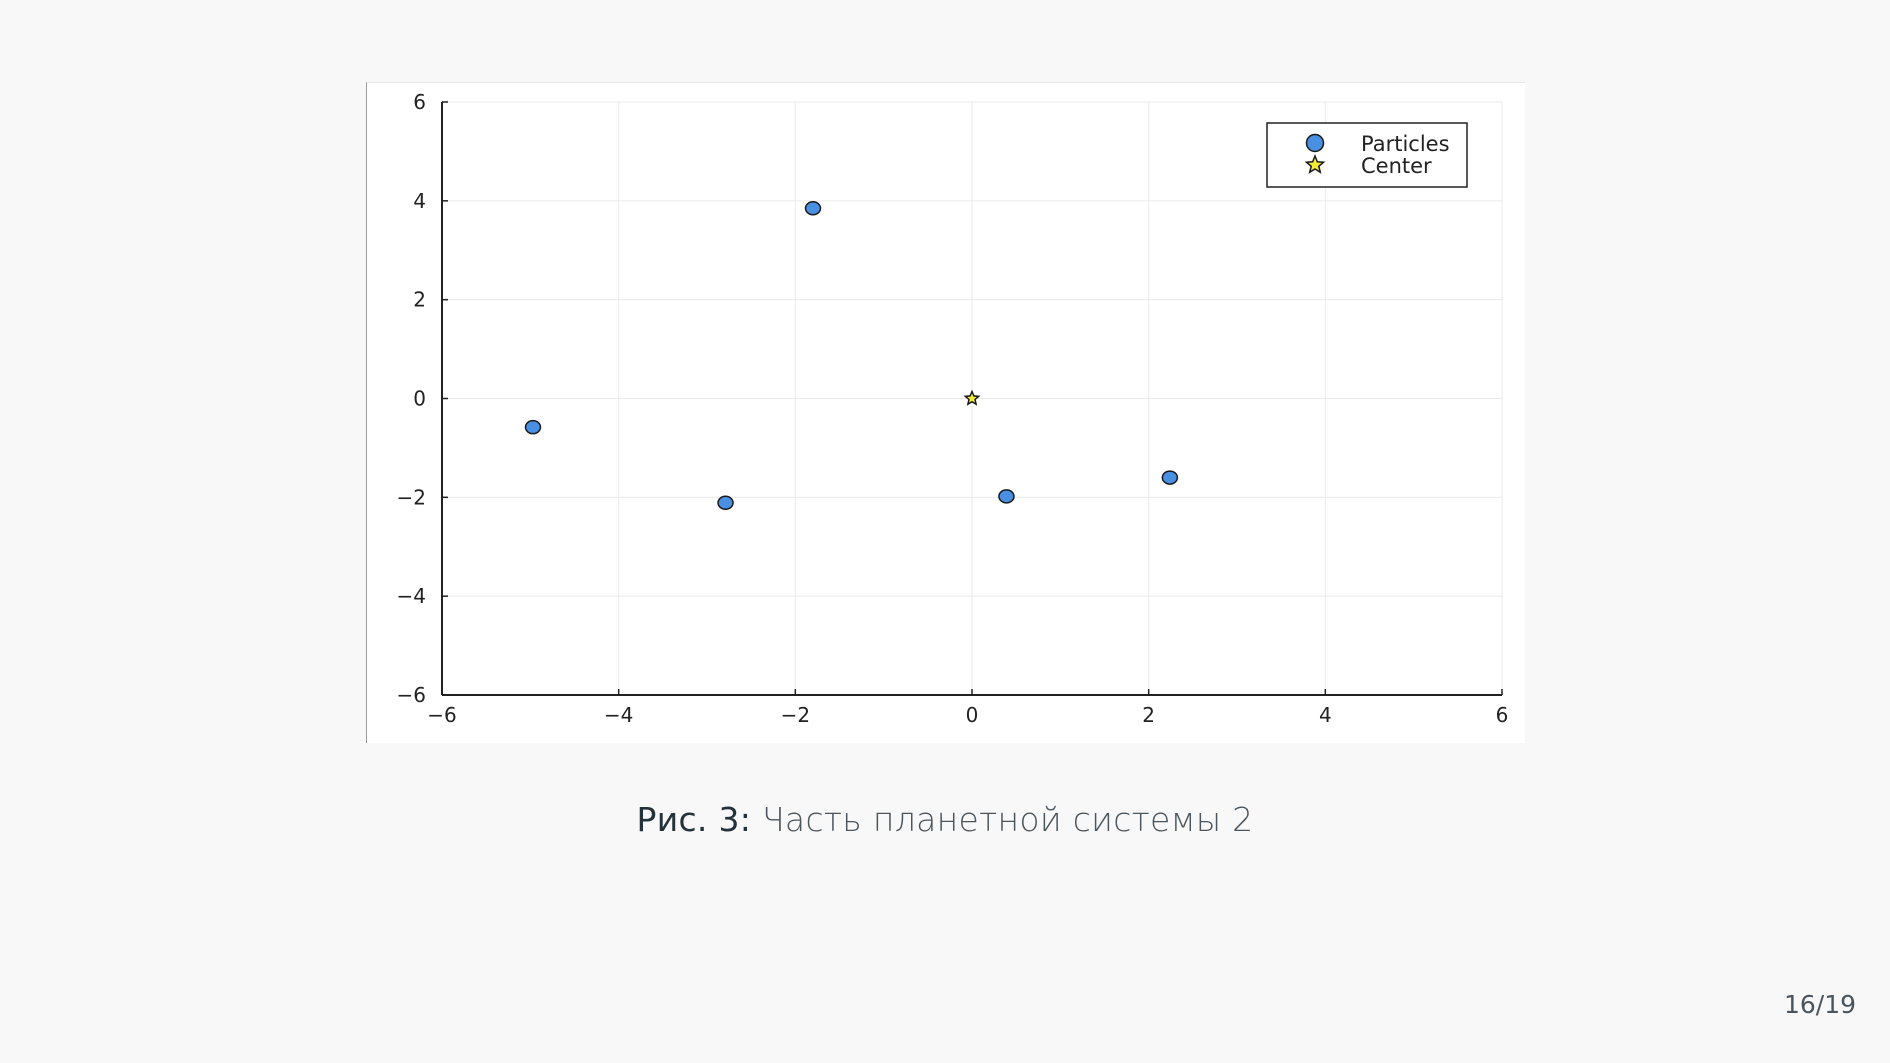 Image resolution: width=1890 pixels, height=1063 pixels. What do you see at coordinates (1799, 1004) in the screenshot?
I see `page-current: 16` at bounding box center [1799, 1004].